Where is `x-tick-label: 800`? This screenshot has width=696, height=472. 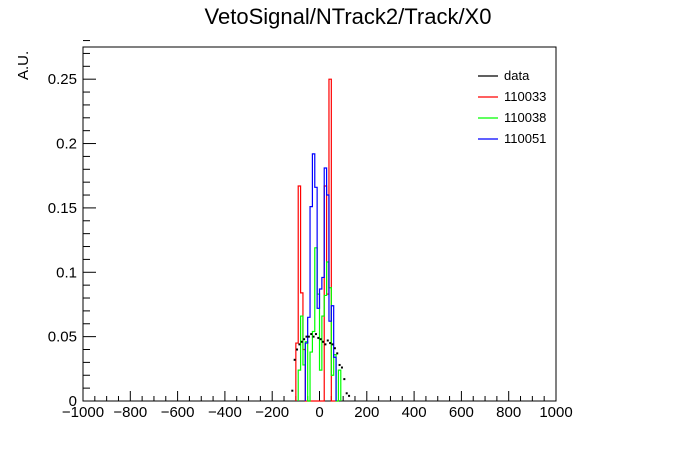 x-tick-label: 800 is located at coordinates (508, 412).